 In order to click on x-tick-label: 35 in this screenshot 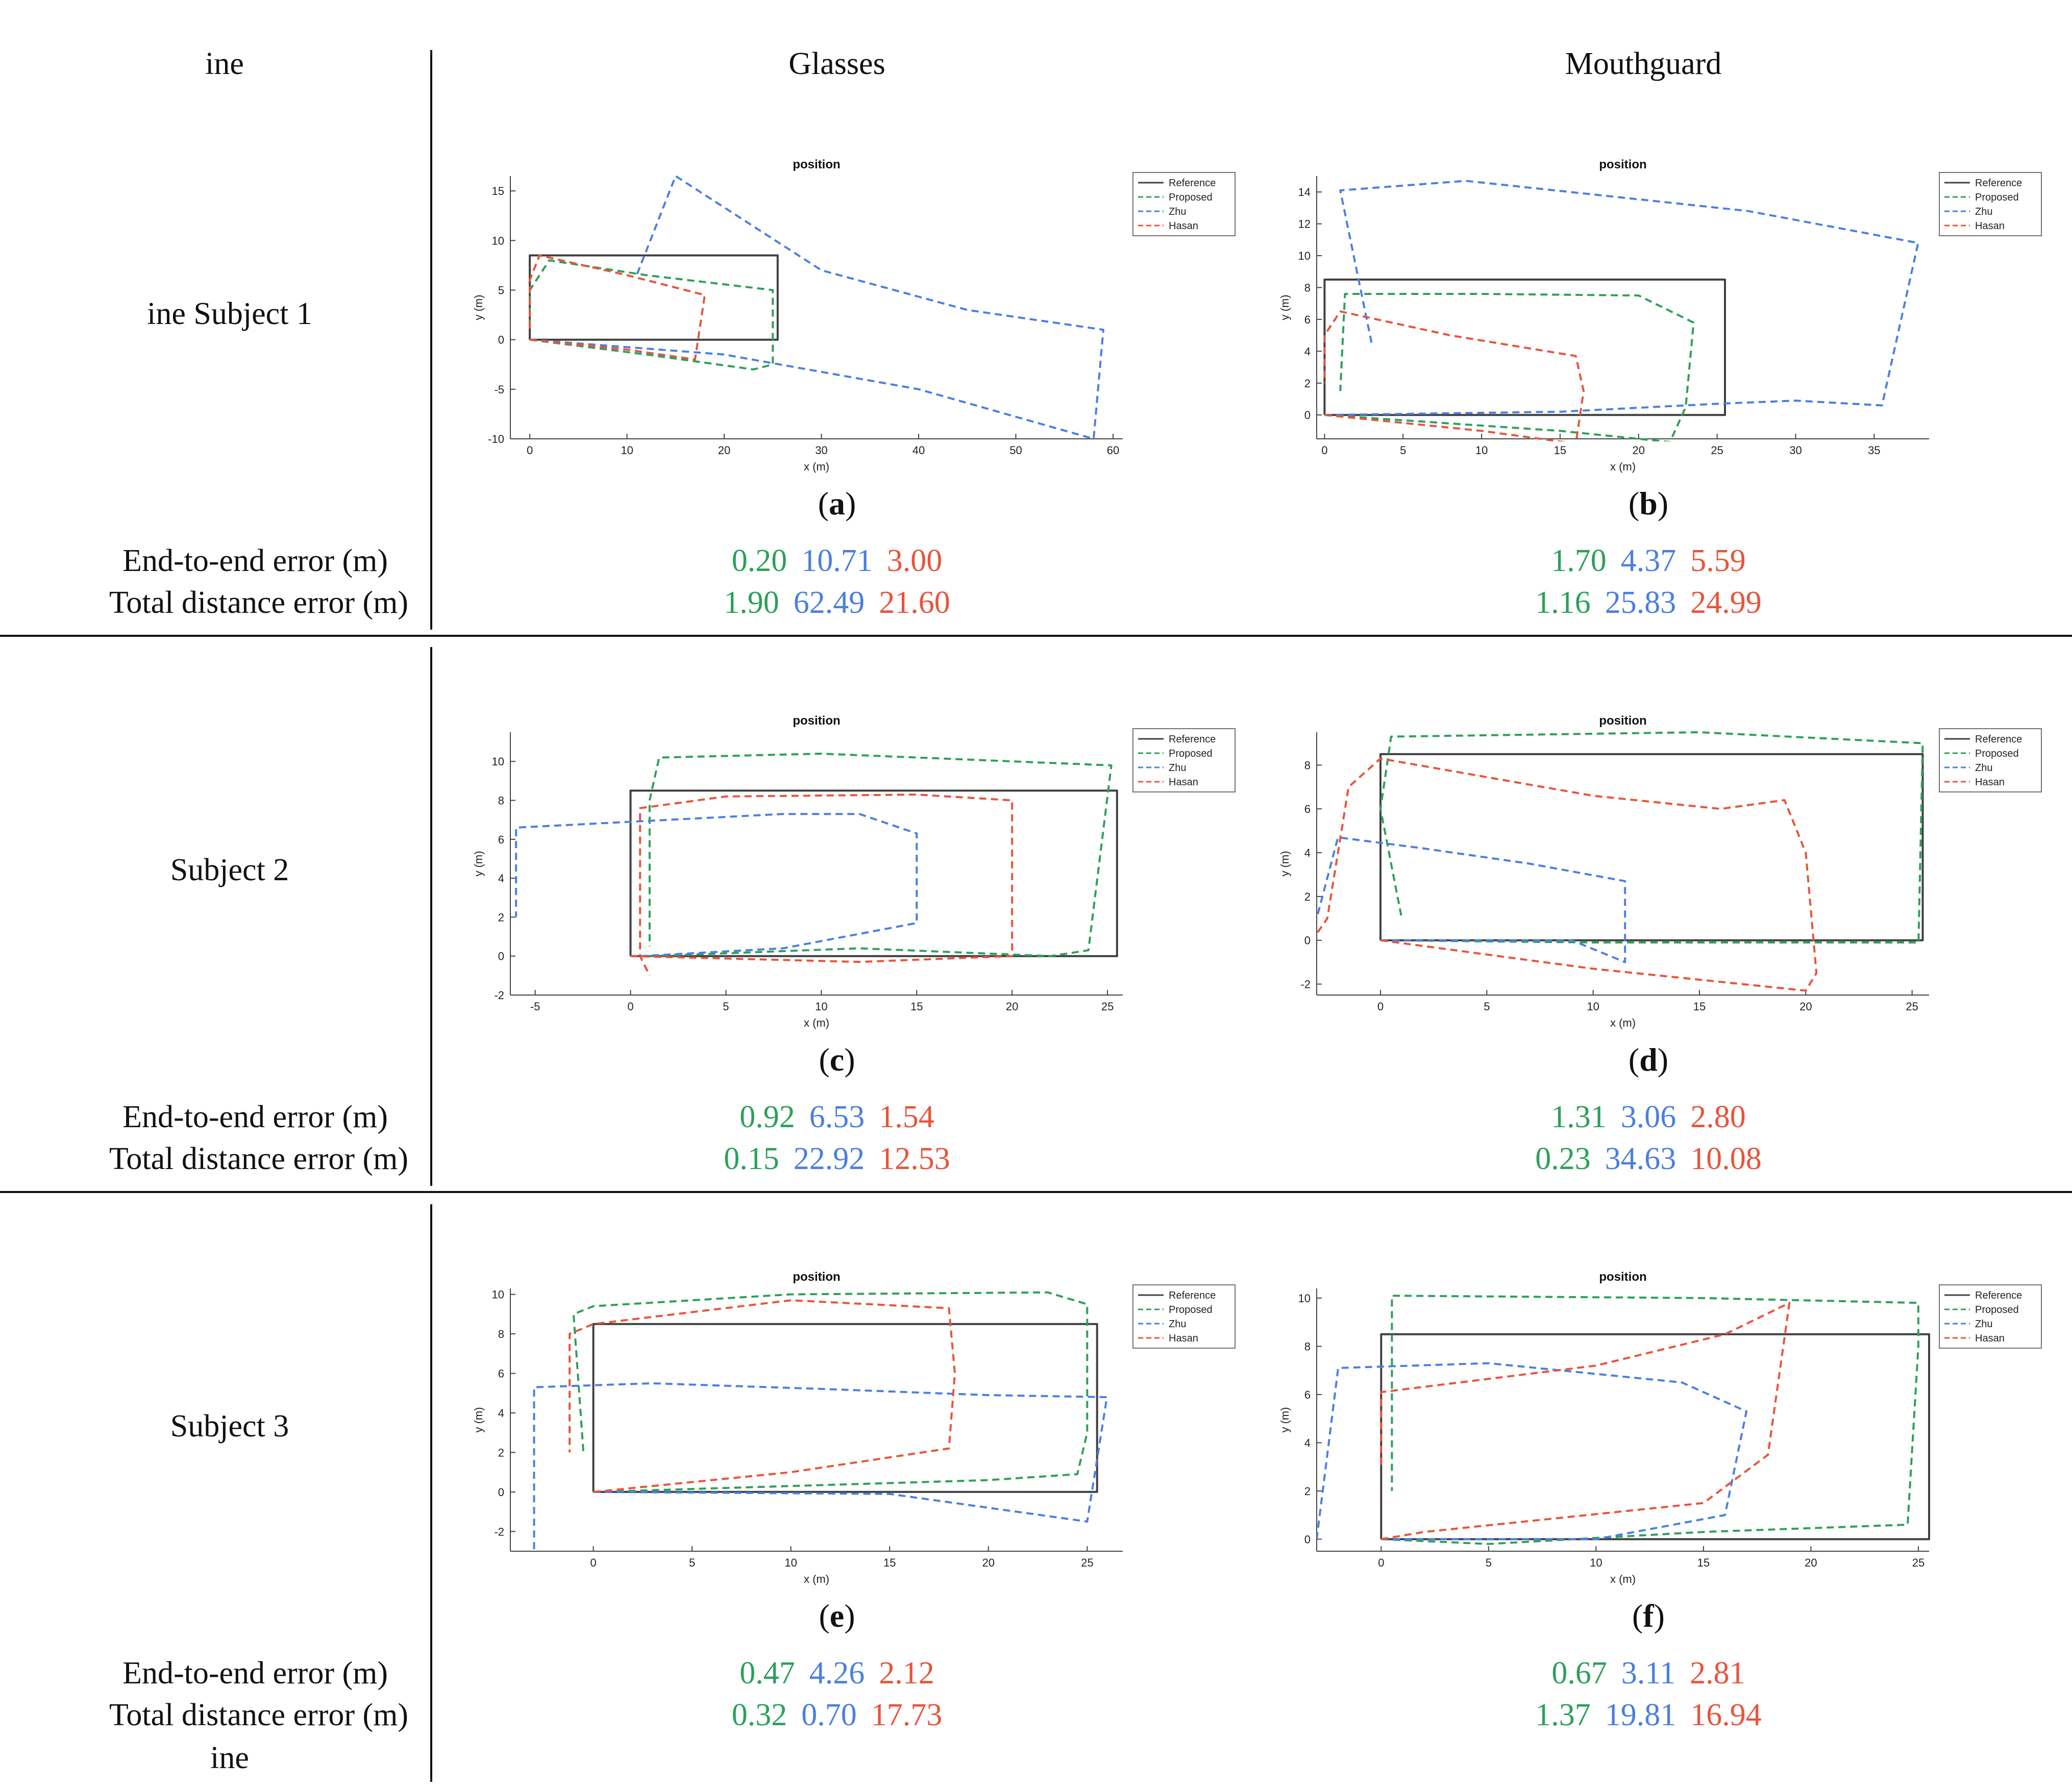, I will do `click(1874, 451)`.